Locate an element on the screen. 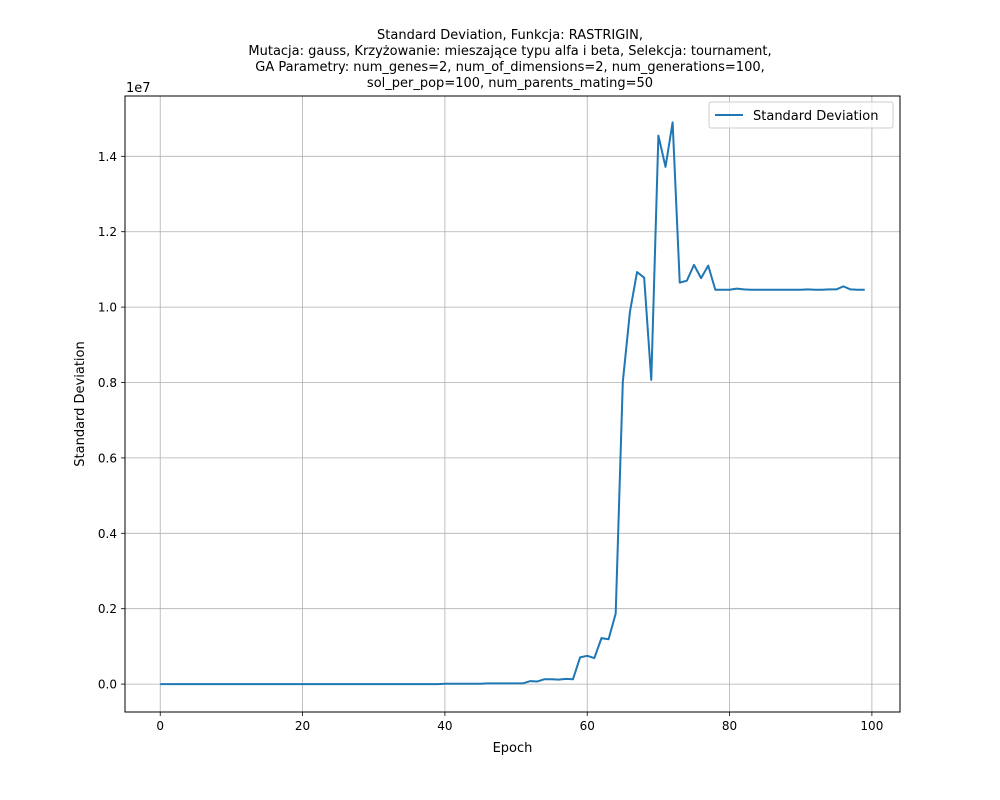 This screenshot has height=800, width=1000. x-tick-label: 60 is located at coordinates (587, 726).